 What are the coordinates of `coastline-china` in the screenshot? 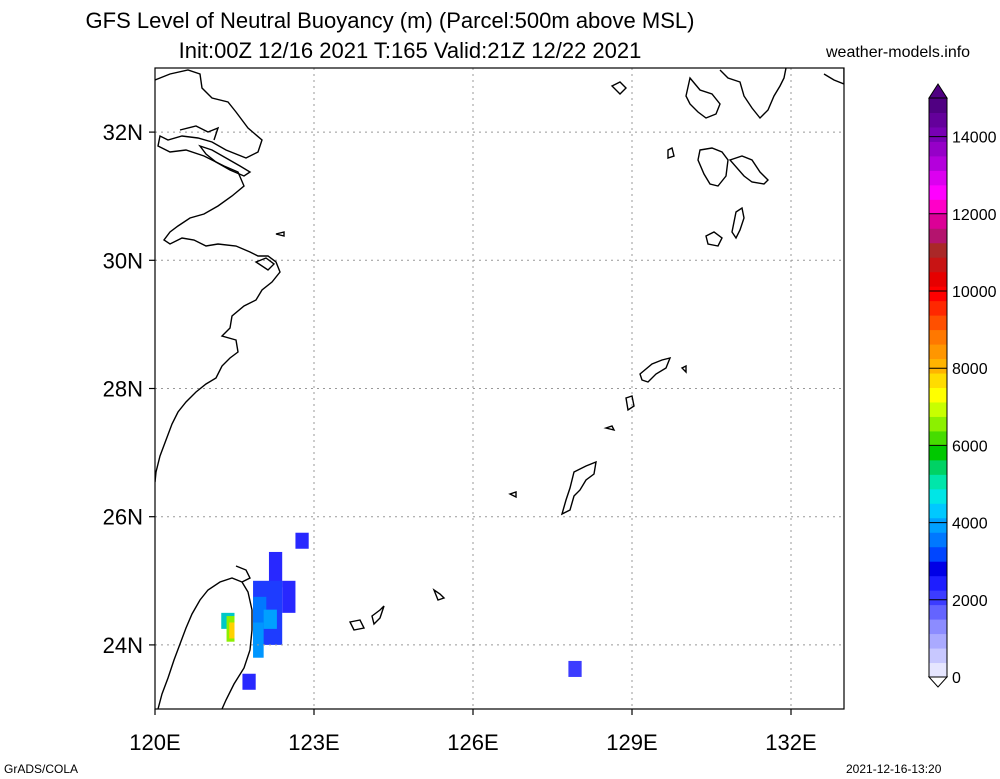 It's located at (218, 276).